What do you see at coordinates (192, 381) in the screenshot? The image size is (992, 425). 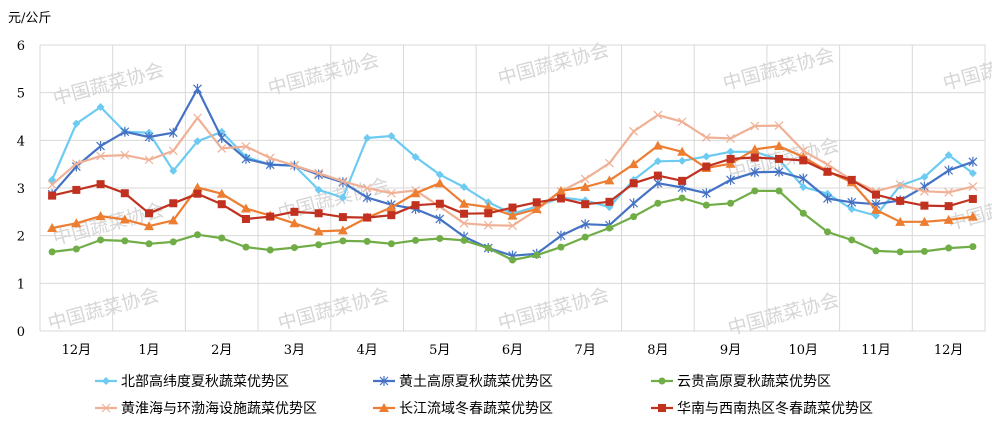 I see `legend-item: 北部高纬度夏秋蔬菜优势区` at bounding box center [192, 381].